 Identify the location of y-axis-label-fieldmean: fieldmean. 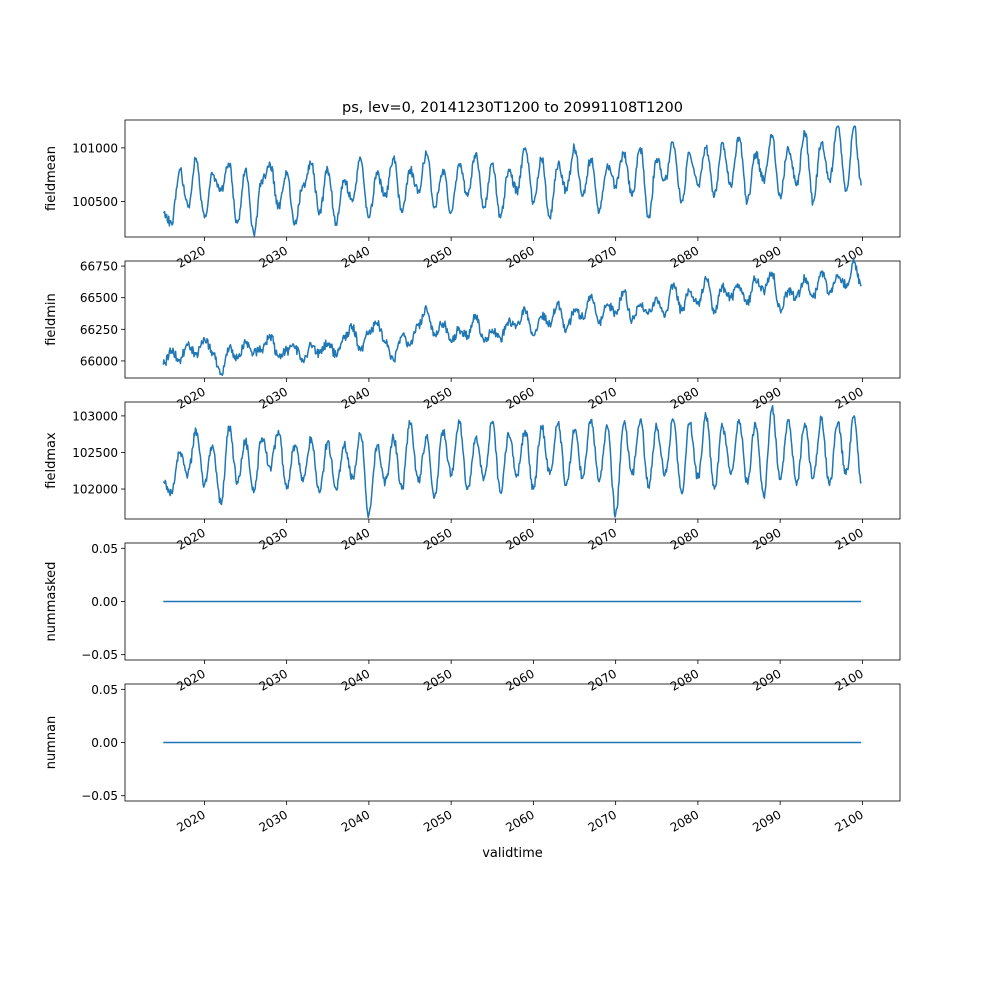
(51, 178).